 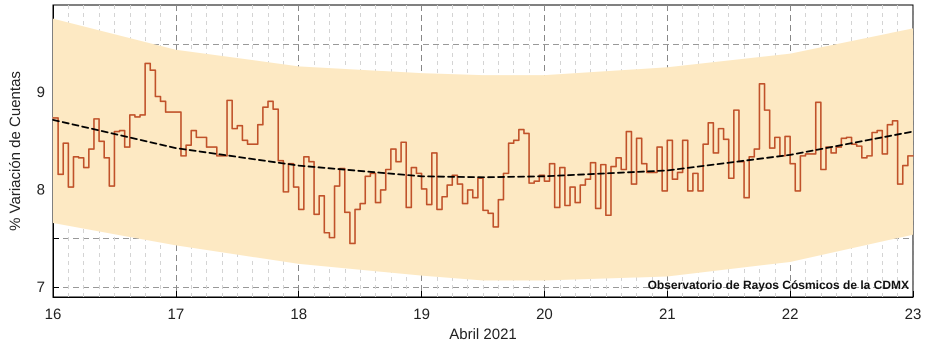 What do you see at coordinates (40, 287) in the screenshot?
I see `y-tick-label: 7` at bounding box center [40, 287].